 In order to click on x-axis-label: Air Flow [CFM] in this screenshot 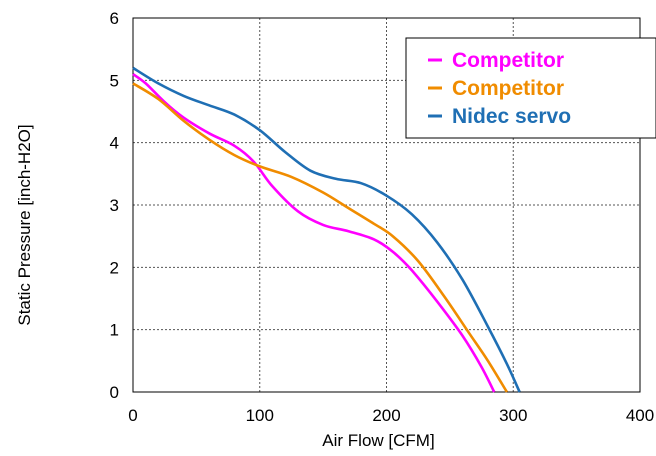, I will do `click(378, 440)`.